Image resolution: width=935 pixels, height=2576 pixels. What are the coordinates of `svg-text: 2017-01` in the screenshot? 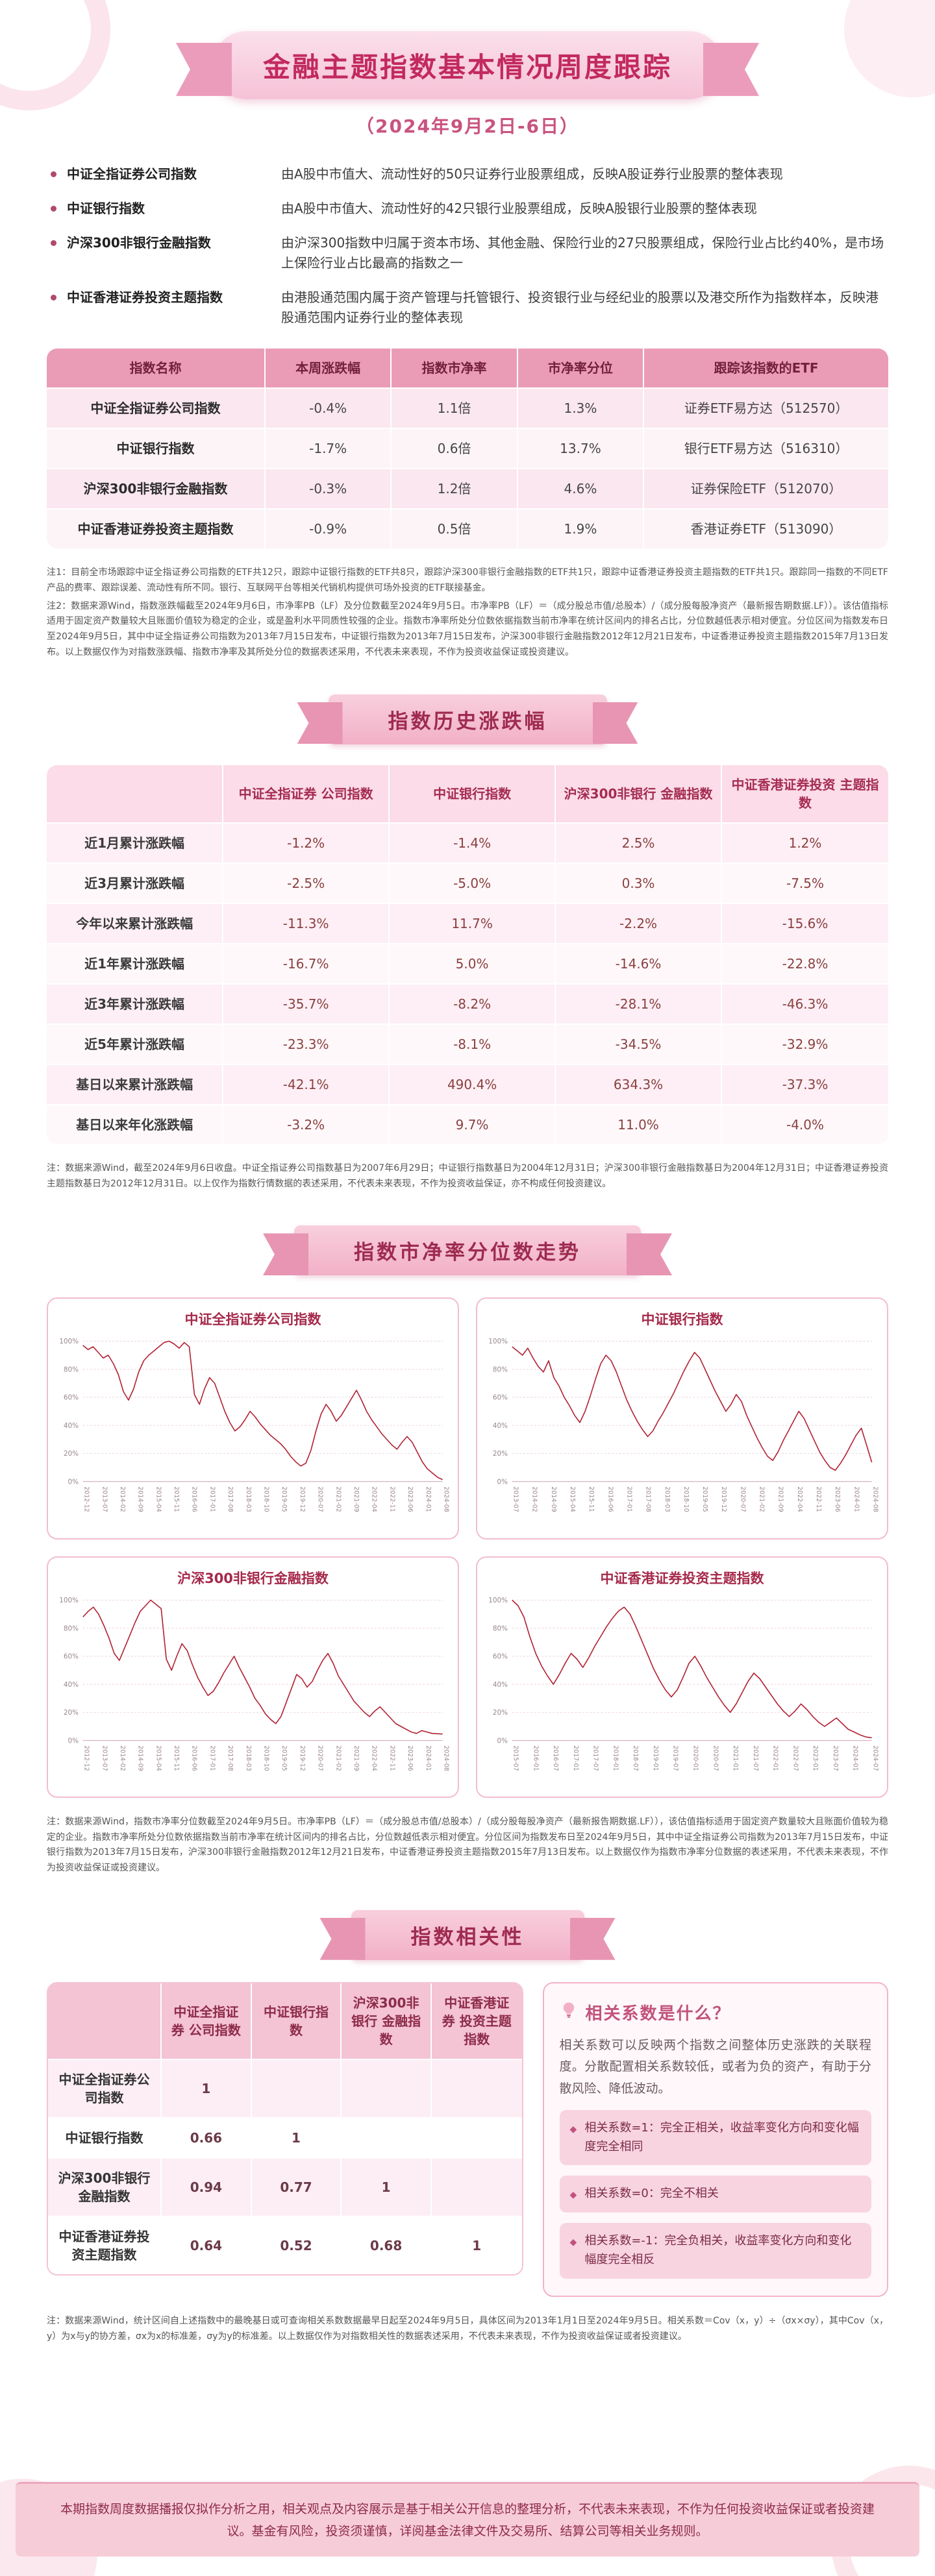 It's located at (212, 1500).